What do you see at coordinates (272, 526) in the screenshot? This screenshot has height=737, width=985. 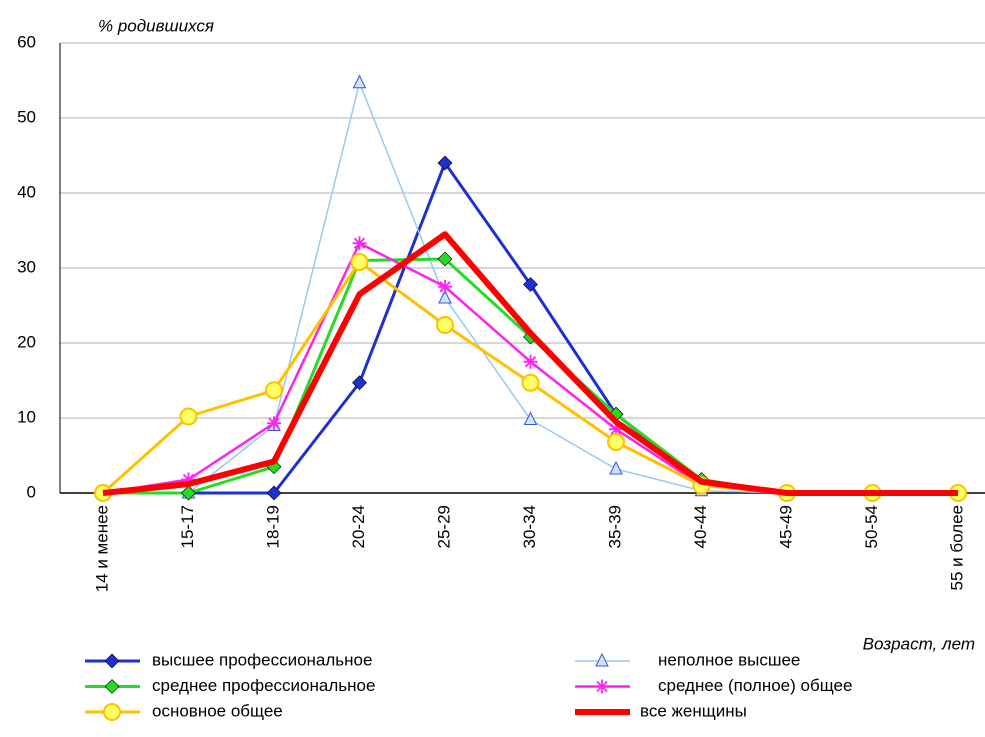 I see `x-tick-label: 18-19` at bounding box center [272, 526].